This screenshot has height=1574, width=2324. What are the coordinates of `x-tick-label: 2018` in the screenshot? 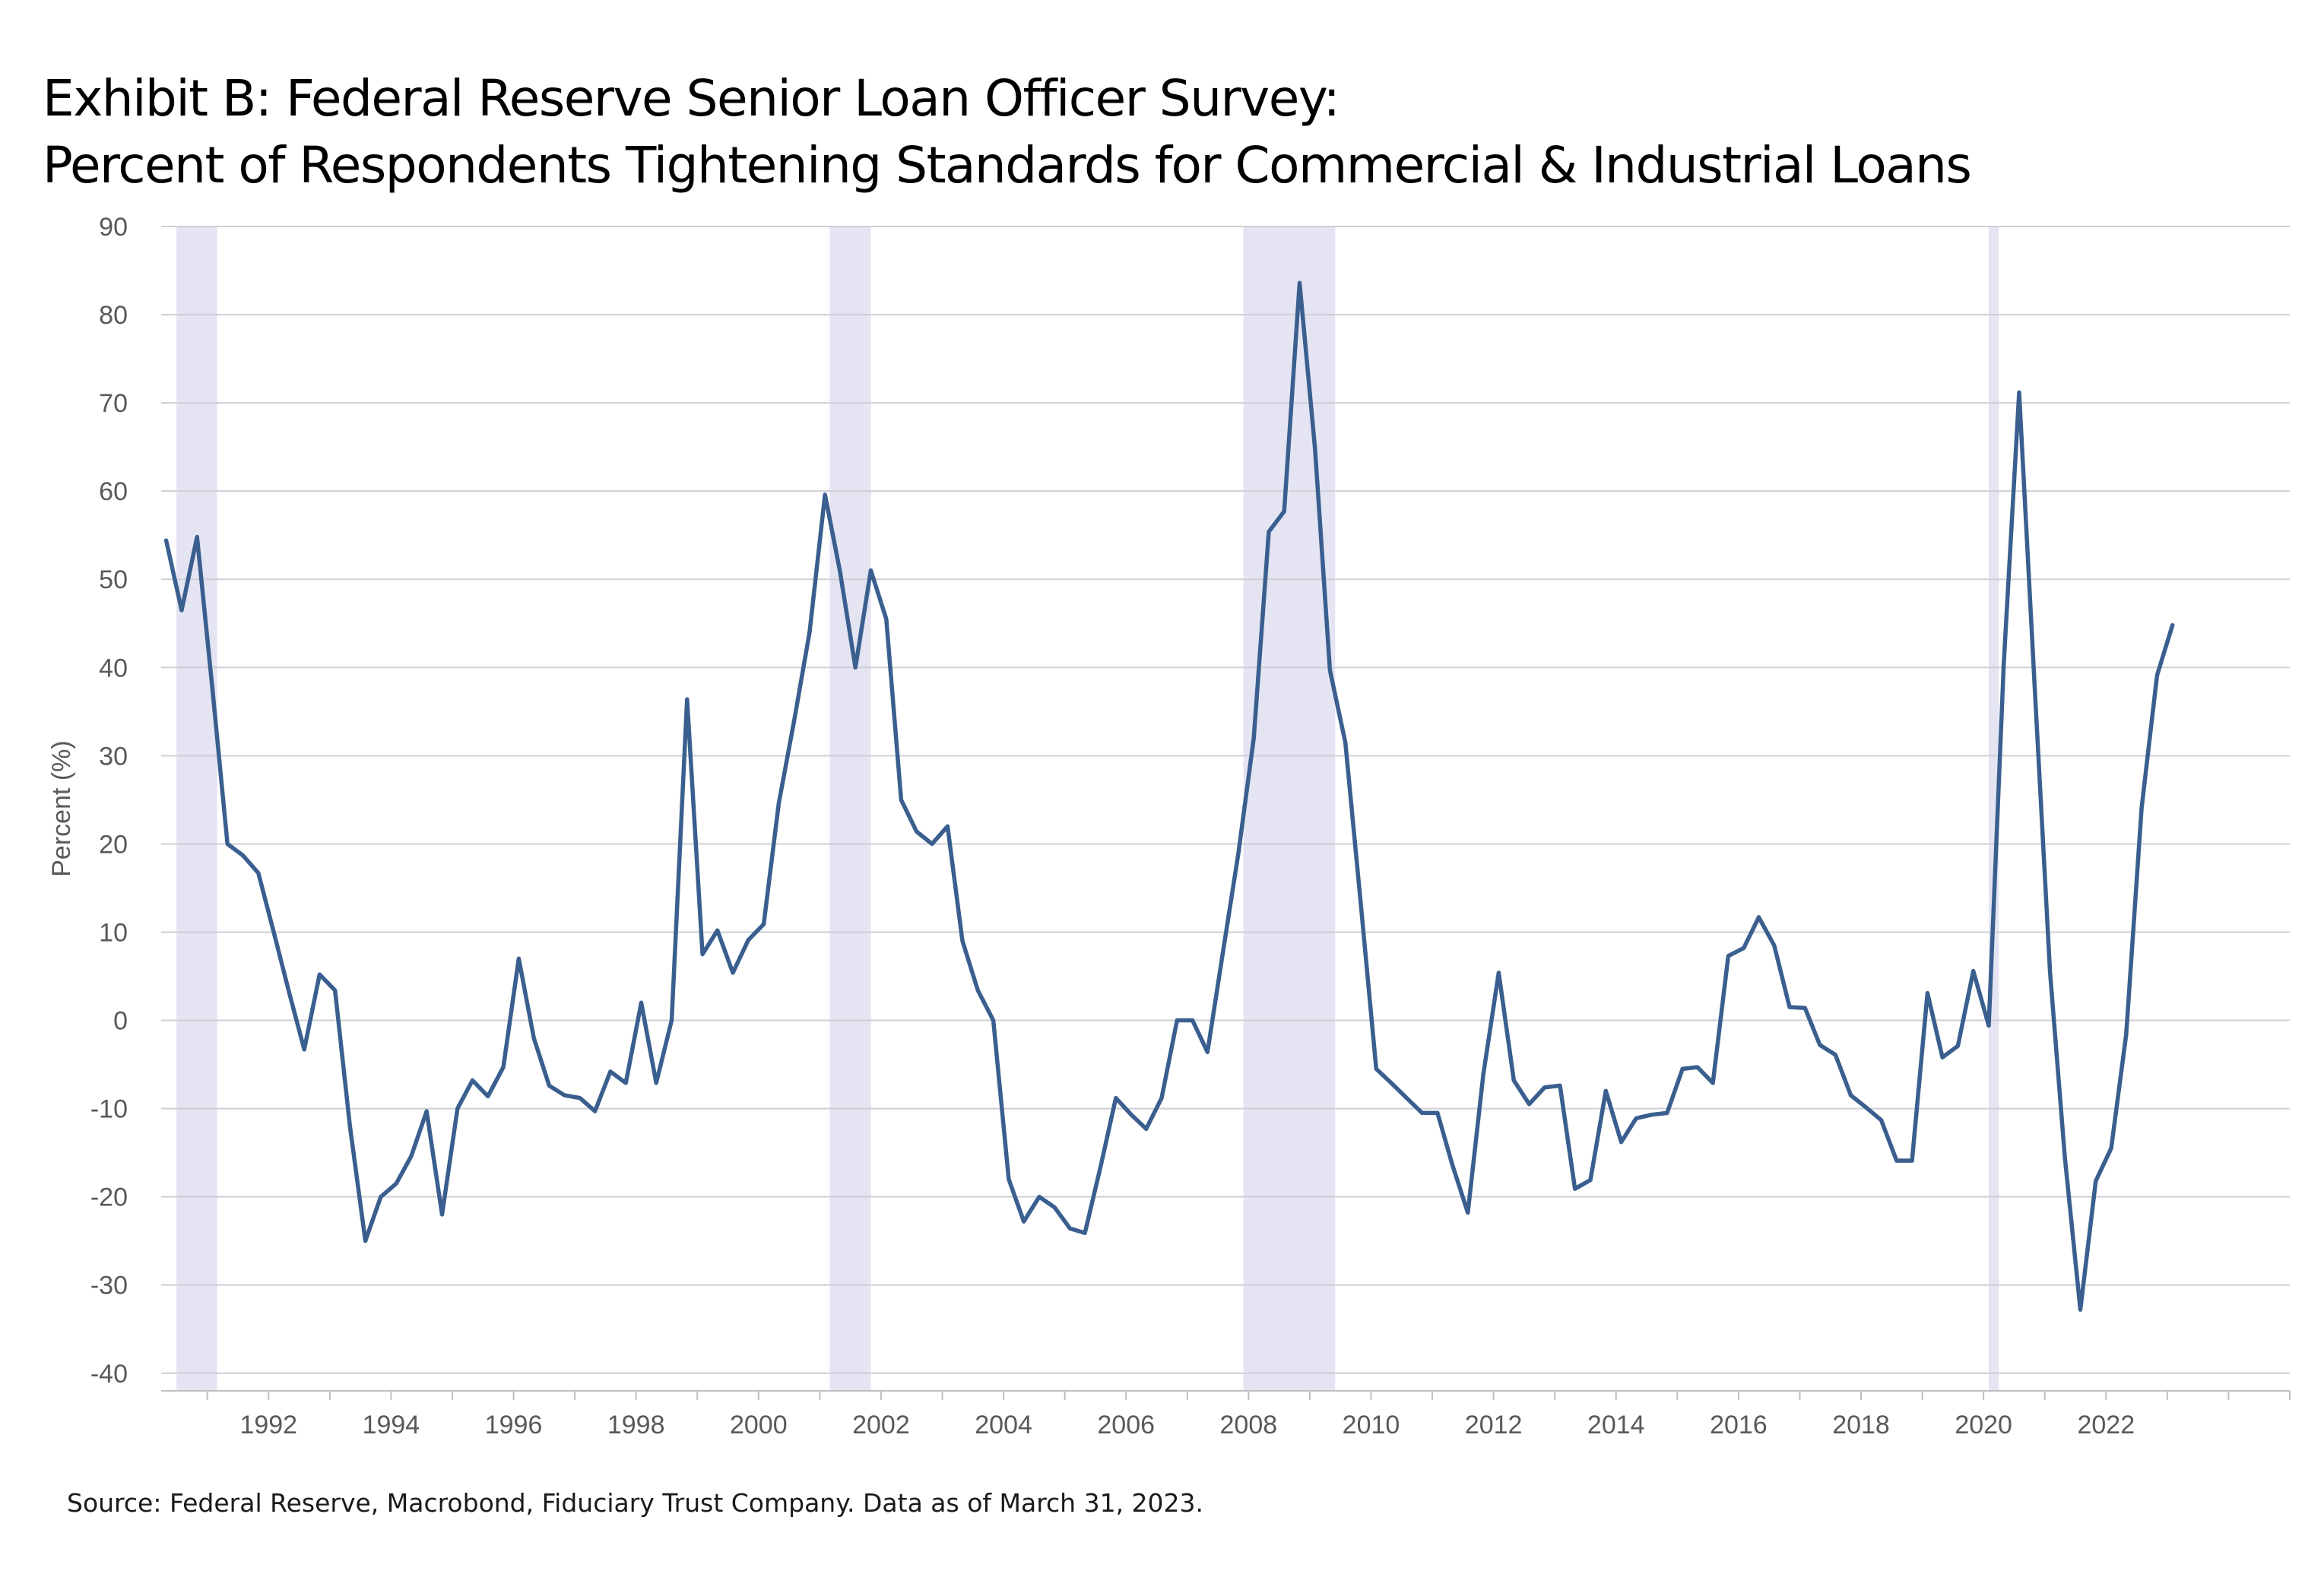 It's located at (1861, 1425).